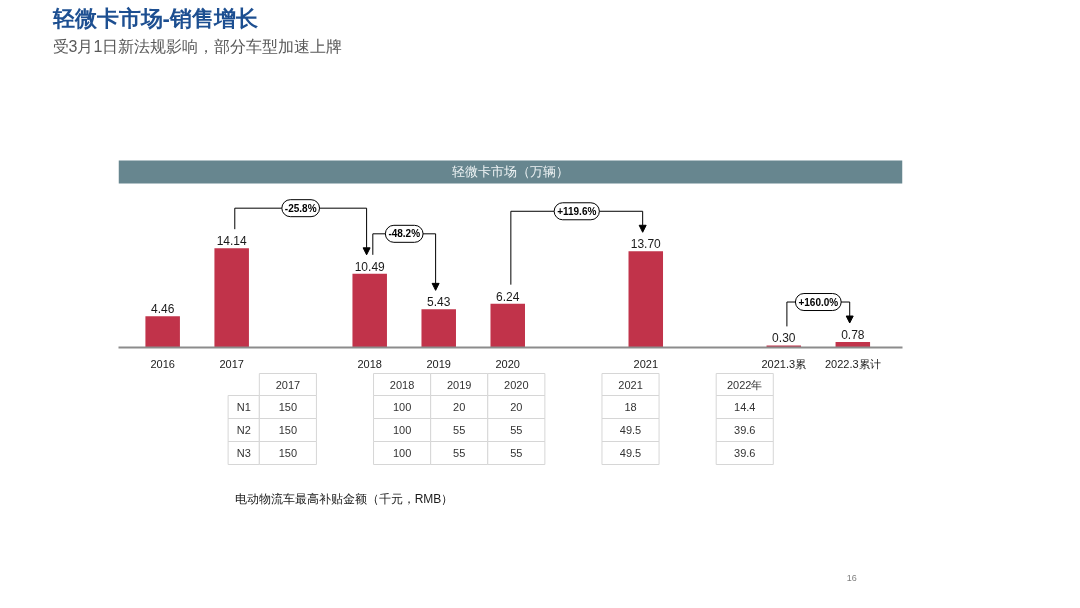 The image size is (1080, 608). I want to click on data-label: 5.43, so click(439, 302).